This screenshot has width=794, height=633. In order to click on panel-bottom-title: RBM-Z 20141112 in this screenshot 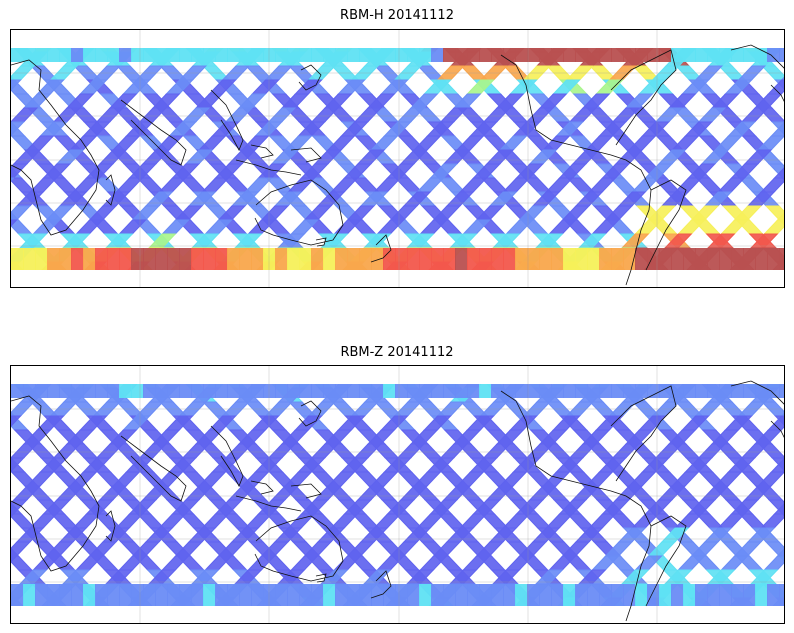, I will do `click(397, 352)`.